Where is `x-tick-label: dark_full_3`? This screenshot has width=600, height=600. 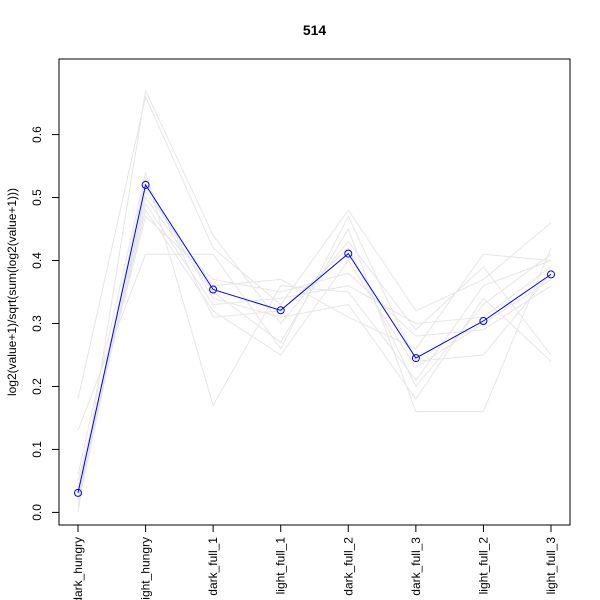
x-tick-label: dark_full_3 is located at coordinates (416, 566).